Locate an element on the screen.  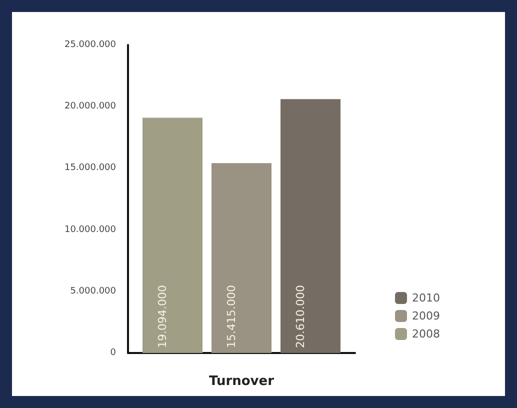
y-tick-label: 0 is located at coordinates (113, 353).